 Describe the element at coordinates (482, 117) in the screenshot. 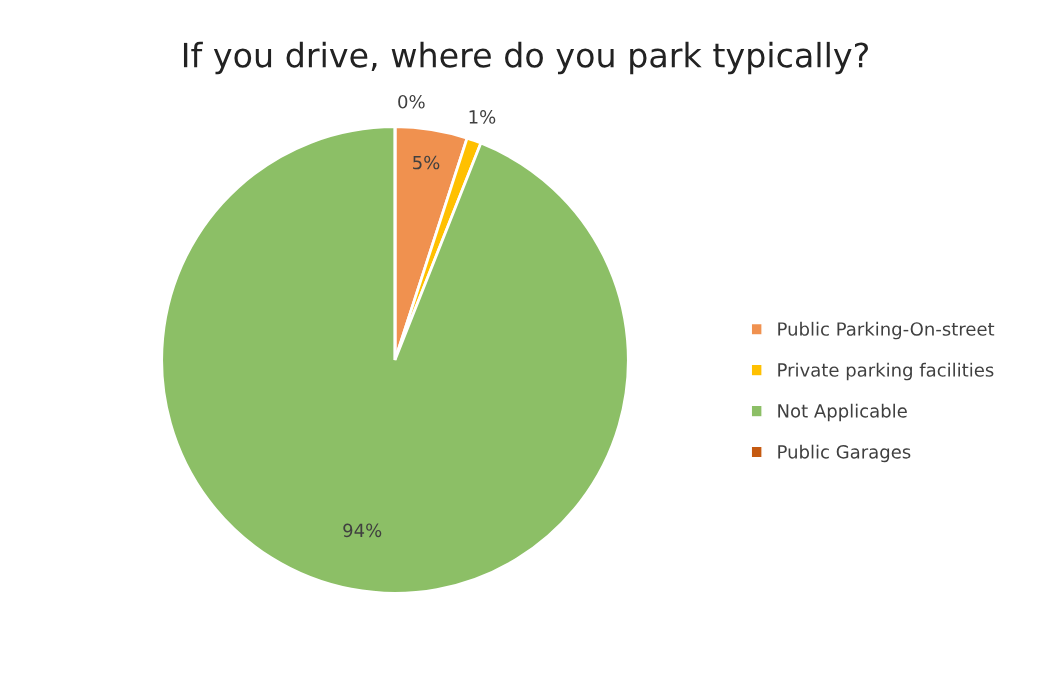

I see `data-label: 1%` at that location.